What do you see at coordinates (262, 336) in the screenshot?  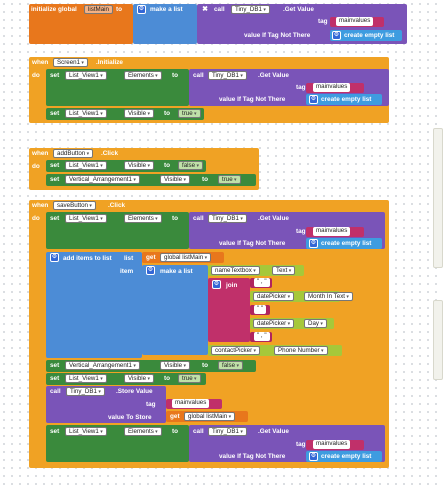 I see `comma-string-value-2: " , "` at bounding box center [262, 336].